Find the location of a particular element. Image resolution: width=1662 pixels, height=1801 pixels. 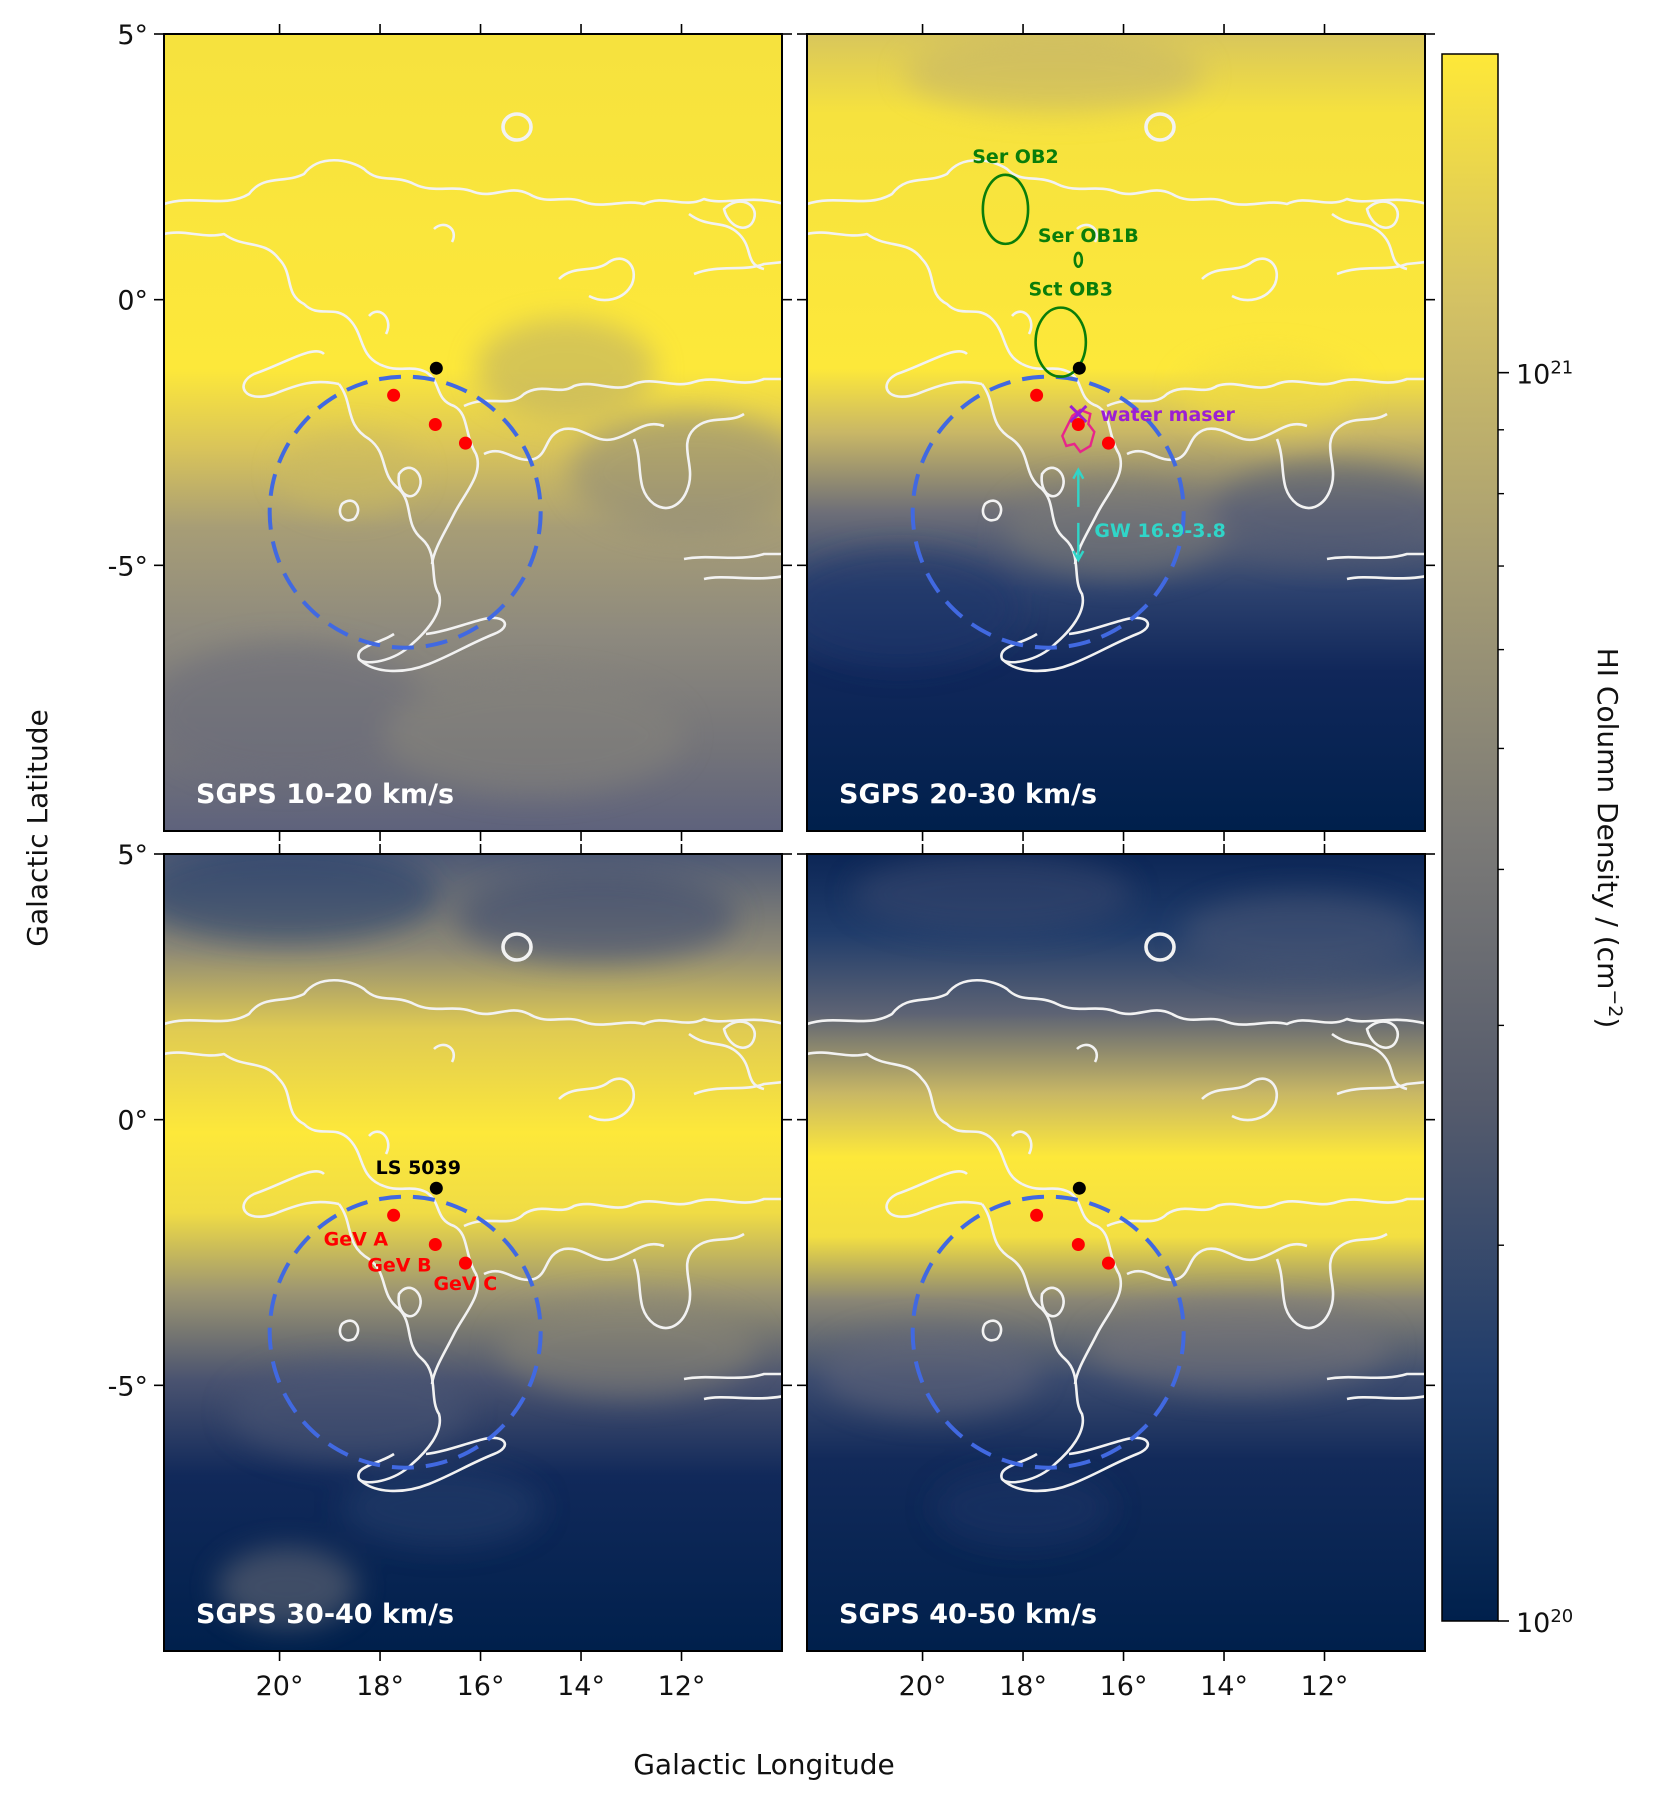

panel-label: SGPS 10-20 km/s is located at coordinates (325, 794).